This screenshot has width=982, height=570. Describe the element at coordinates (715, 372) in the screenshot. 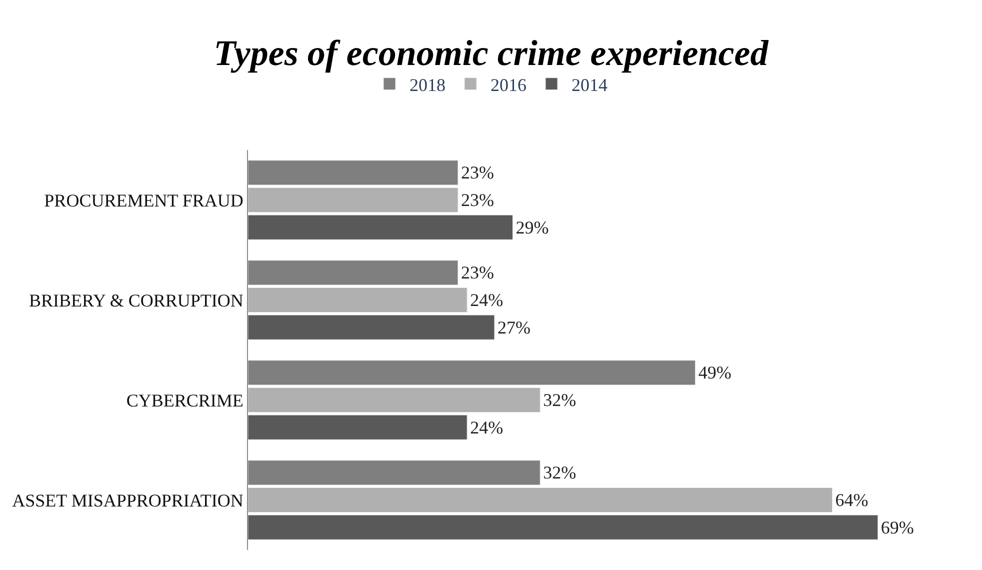

I see `data-label: 49%` at that location.